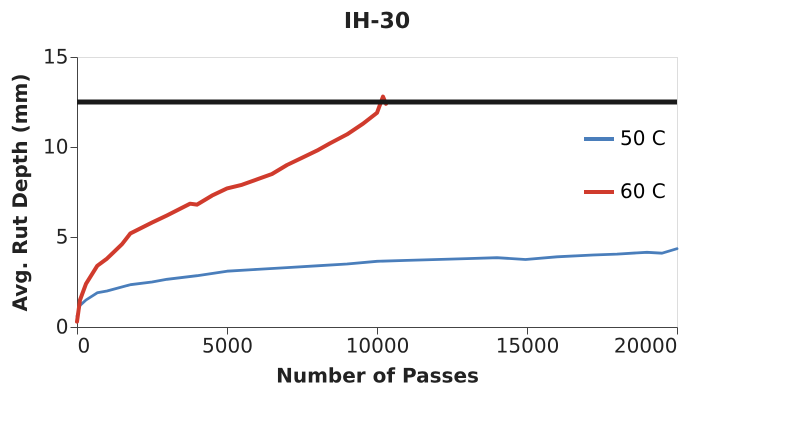  I want to click on y-tick-label: 15, so click(55, 56).